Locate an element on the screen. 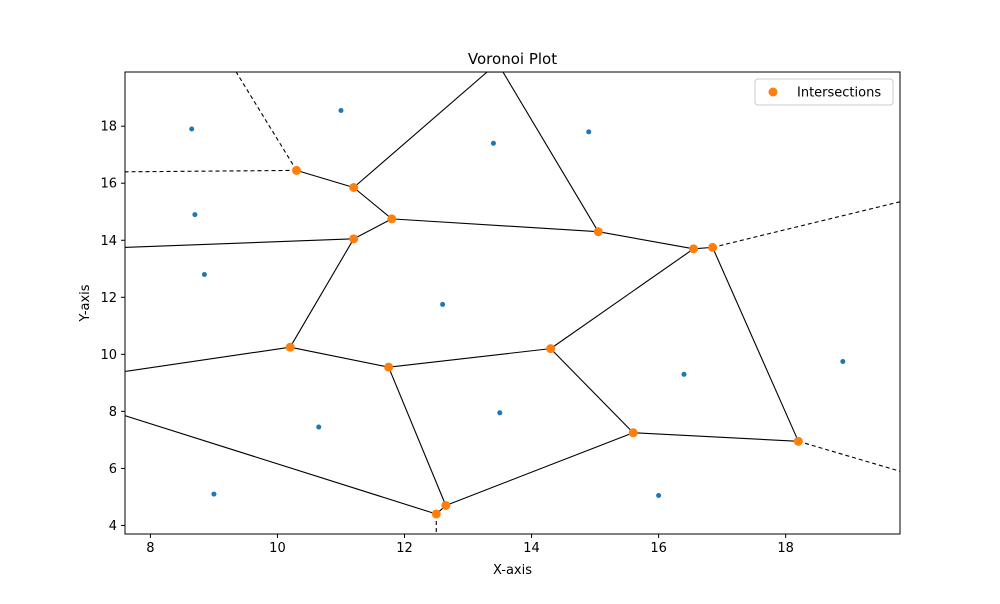 This screenshot has height=604, width=1000. y-tick-label: 18 is located at coordinates (108, 127).